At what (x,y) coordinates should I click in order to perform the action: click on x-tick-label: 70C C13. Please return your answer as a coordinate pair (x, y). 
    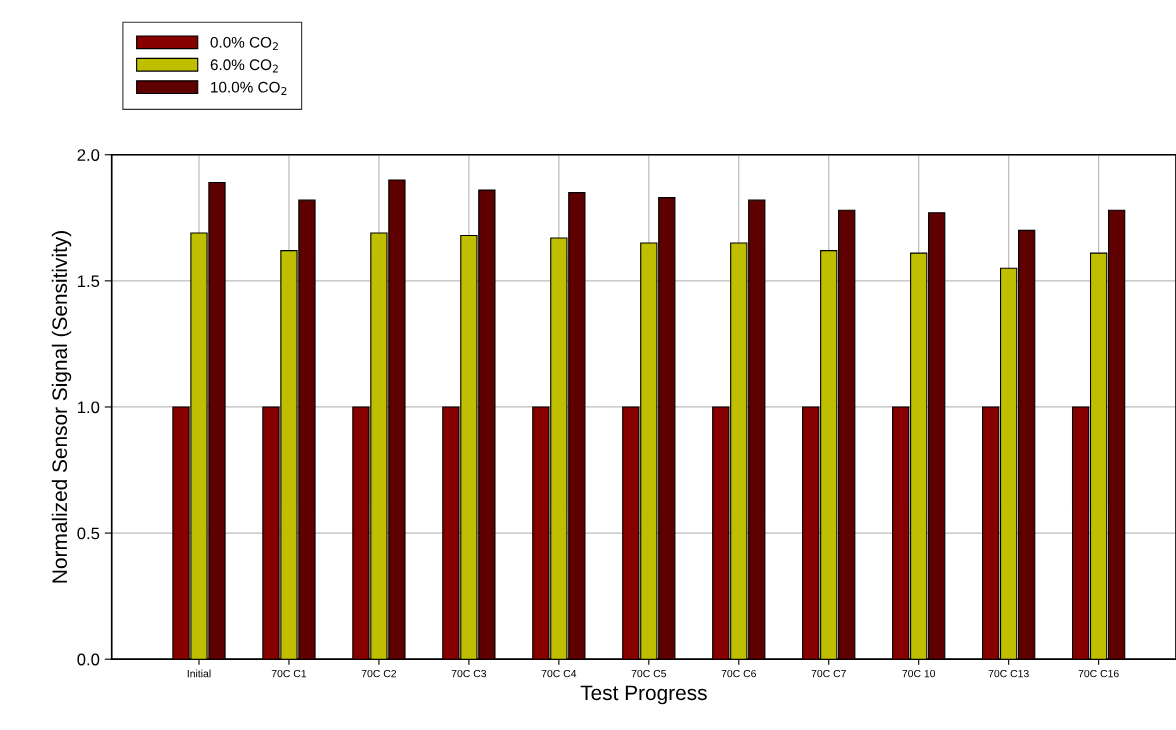
    Looking at the image, I should click on (1008, 673).